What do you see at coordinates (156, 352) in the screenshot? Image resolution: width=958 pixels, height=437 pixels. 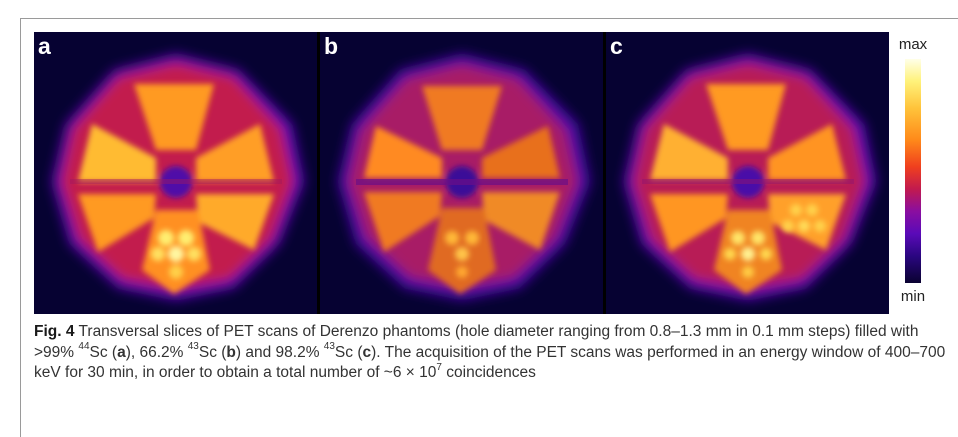 I see `caption-text: ), 66.2%` at bounding box center [156, 352].